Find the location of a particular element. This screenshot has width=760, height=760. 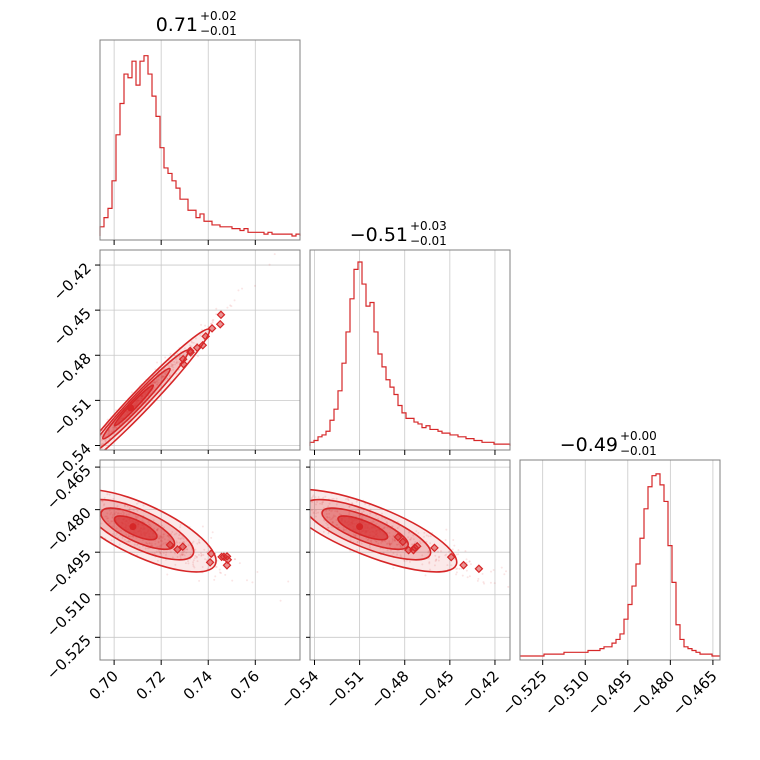

x-axis-0: 0.70 0.72 0.74 0.76 is located at coordinates (174, 681).